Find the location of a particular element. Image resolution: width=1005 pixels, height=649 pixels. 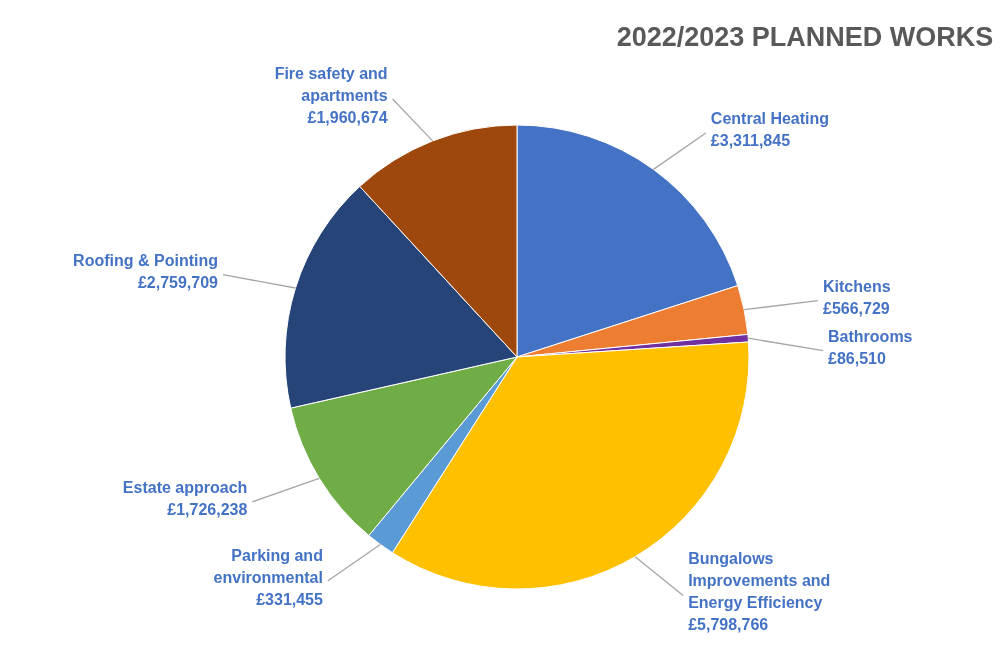

slice-label: Fire safety and apartments is located at coordinates (331, 84).